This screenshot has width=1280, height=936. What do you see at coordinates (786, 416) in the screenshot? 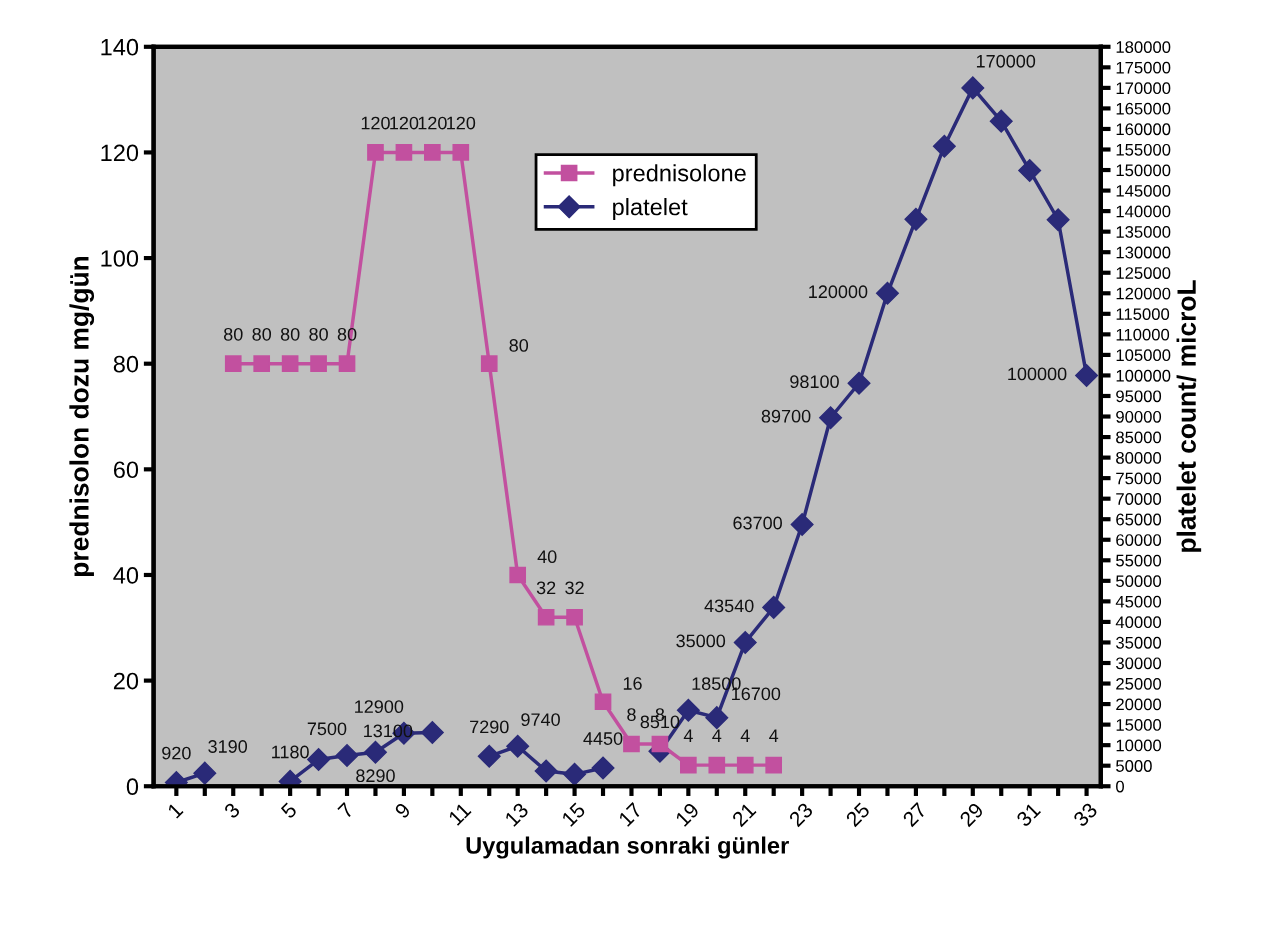
I see `data-label: 89700` at bounding box center [786, 416].